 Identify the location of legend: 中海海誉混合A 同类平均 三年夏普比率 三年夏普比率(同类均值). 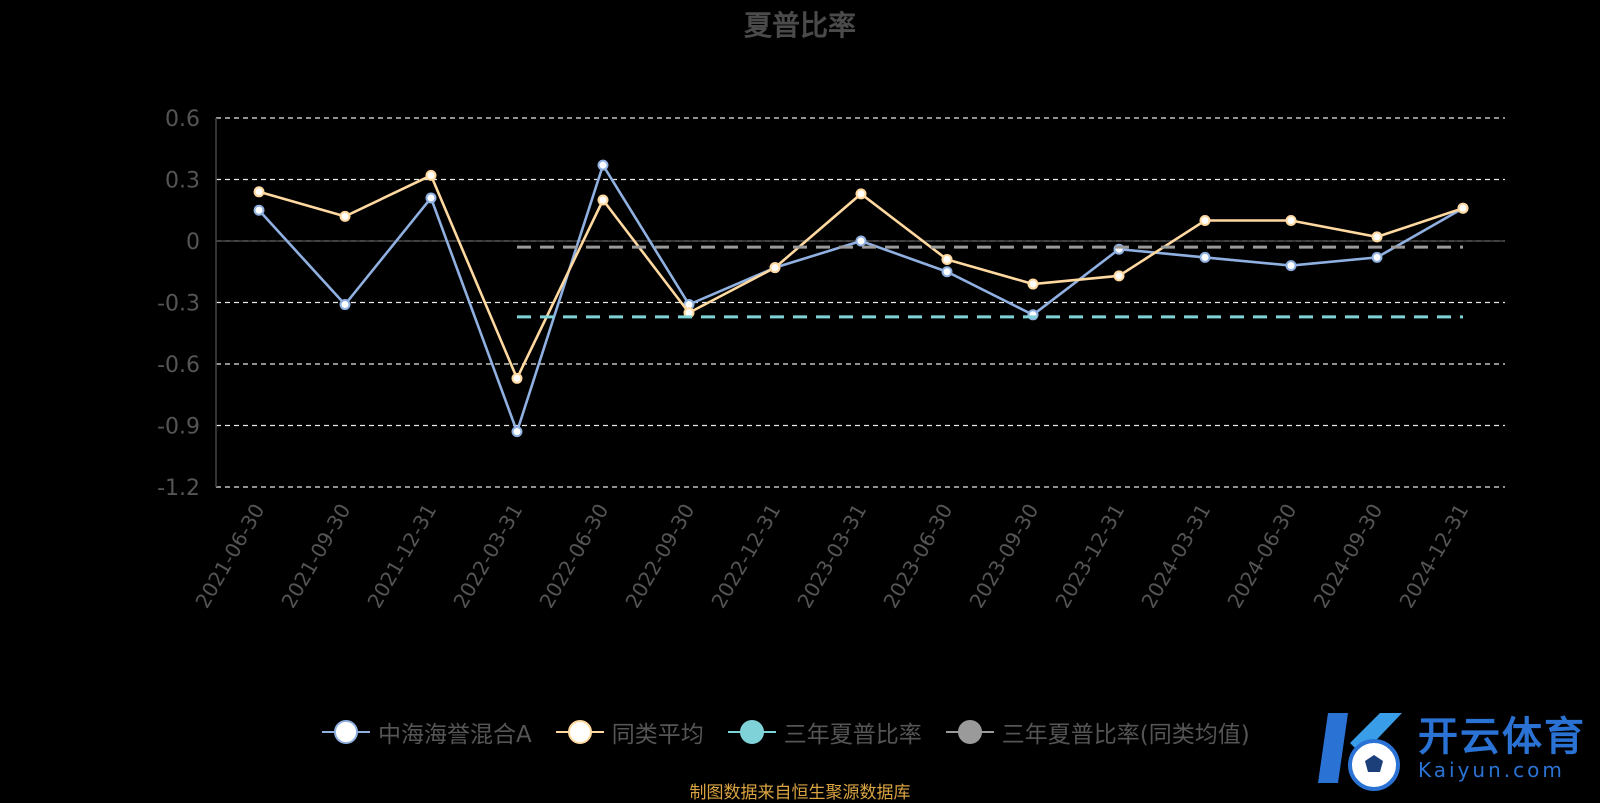
(796, 732).